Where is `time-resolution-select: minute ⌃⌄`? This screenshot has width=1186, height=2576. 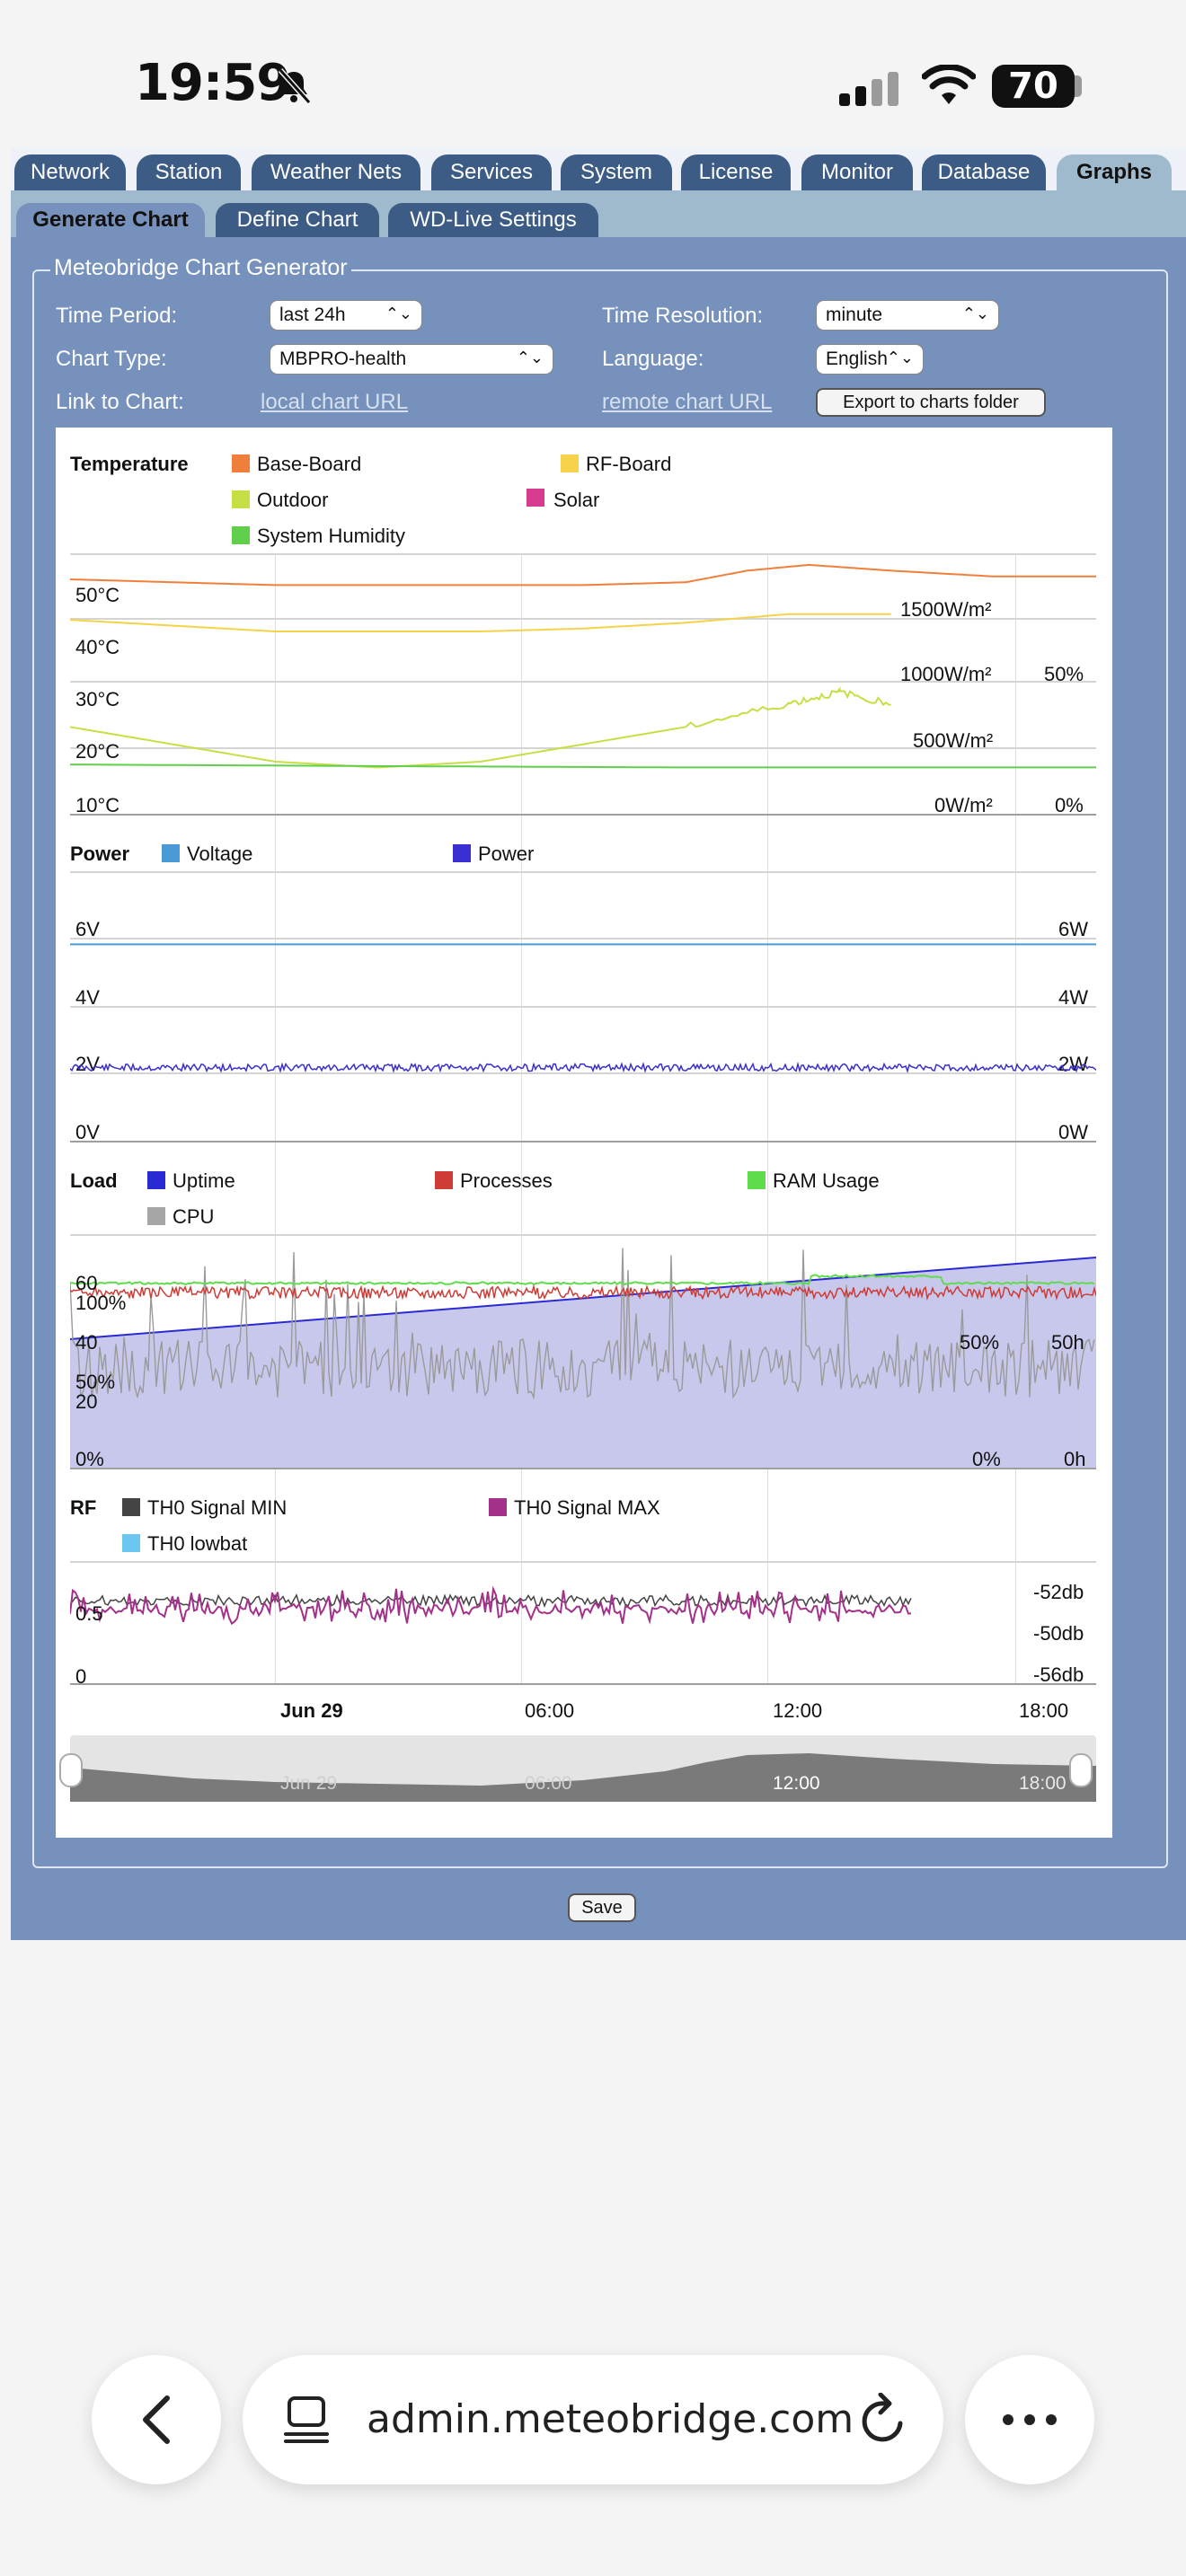
time-resolution-select: minute ⌃⌄ is located at coordinates (907, 315).